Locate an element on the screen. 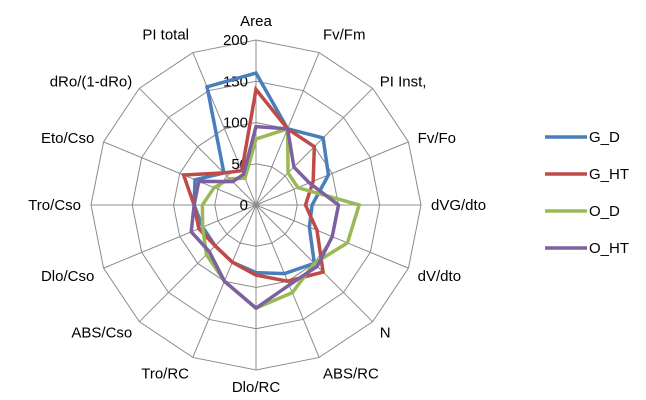  axis-label: Eto/Cso is located at coordinates (67, 138).